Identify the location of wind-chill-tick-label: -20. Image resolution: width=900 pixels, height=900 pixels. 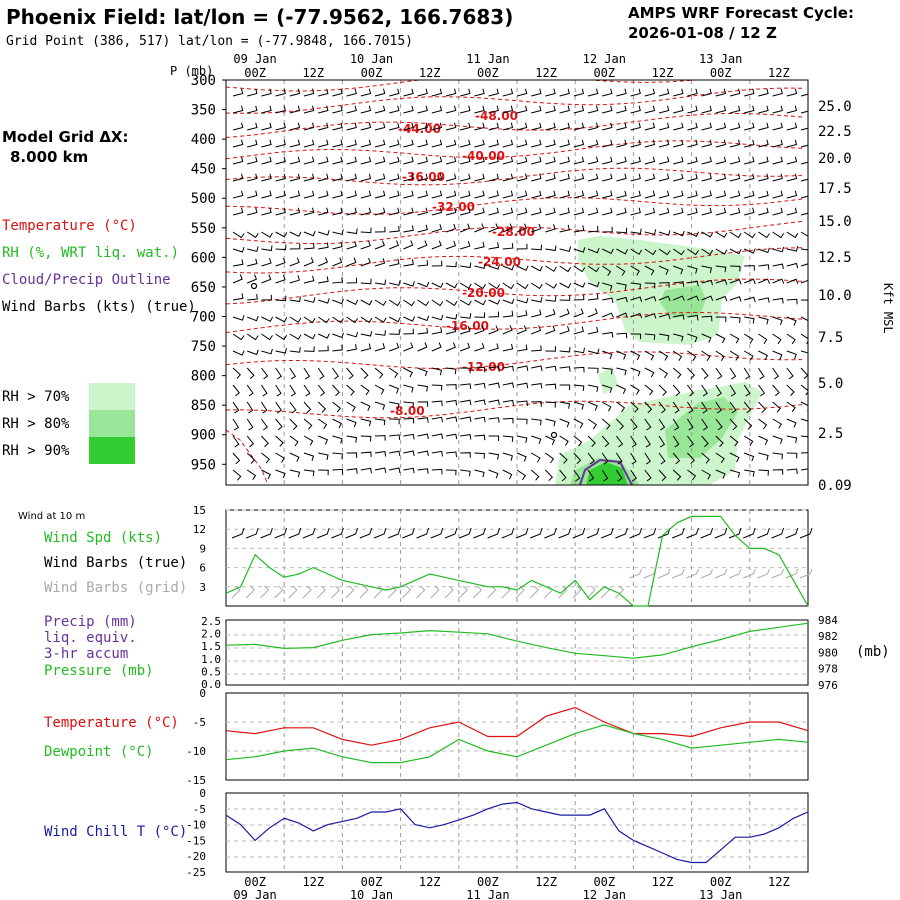
(196, 856).